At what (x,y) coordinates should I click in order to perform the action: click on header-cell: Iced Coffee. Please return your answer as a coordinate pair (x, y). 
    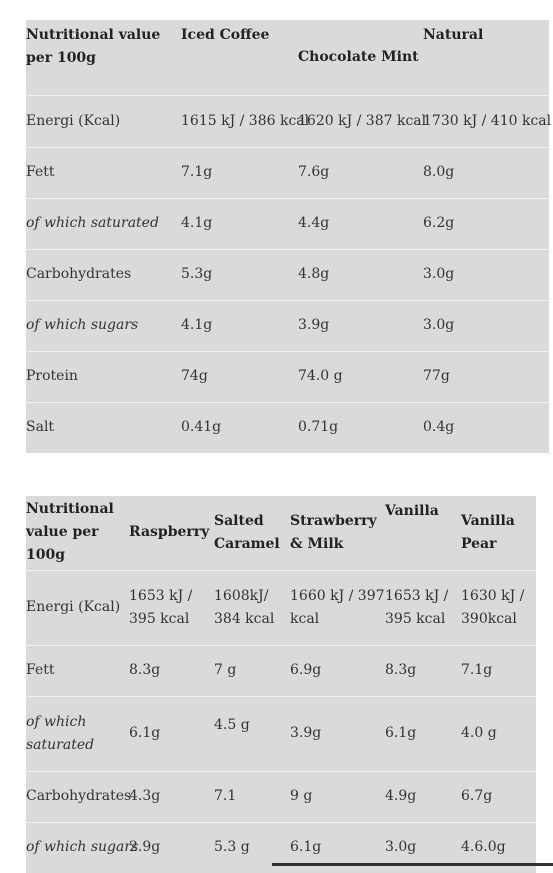
    Looking at the image, I should click on (225, 35).